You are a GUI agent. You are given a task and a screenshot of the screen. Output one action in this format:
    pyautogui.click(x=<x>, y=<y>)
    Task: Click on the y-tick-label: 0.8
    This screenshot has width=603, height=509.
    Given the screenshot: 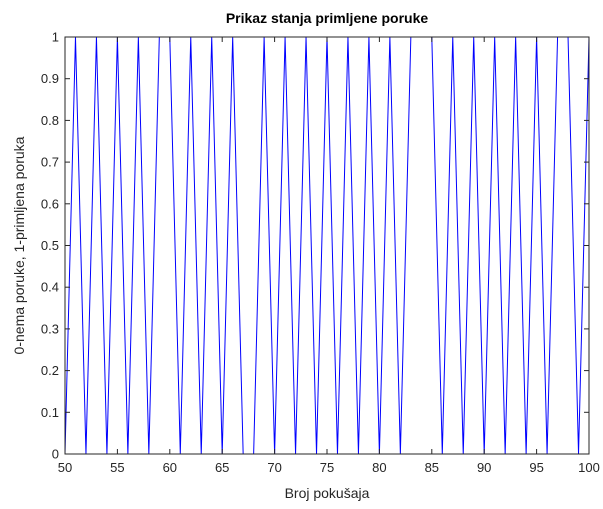 What is the action you would take?
    pyautogui.click(x=50, y=120)
    